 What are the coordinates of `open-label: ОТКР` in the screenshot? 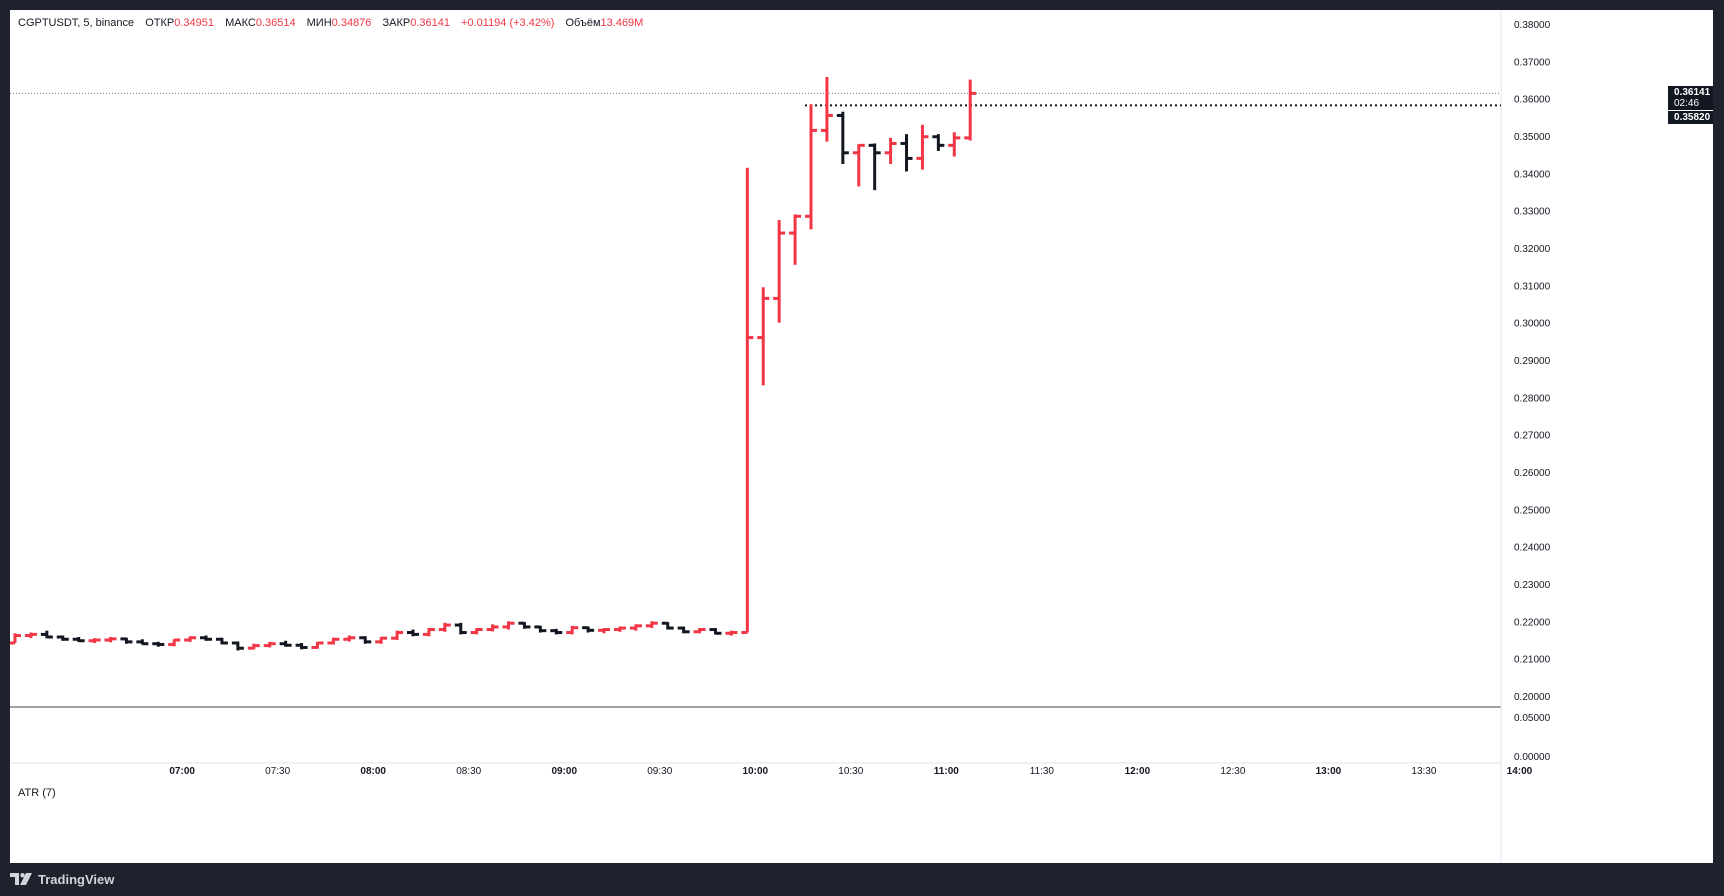 It's located at (160, 23).